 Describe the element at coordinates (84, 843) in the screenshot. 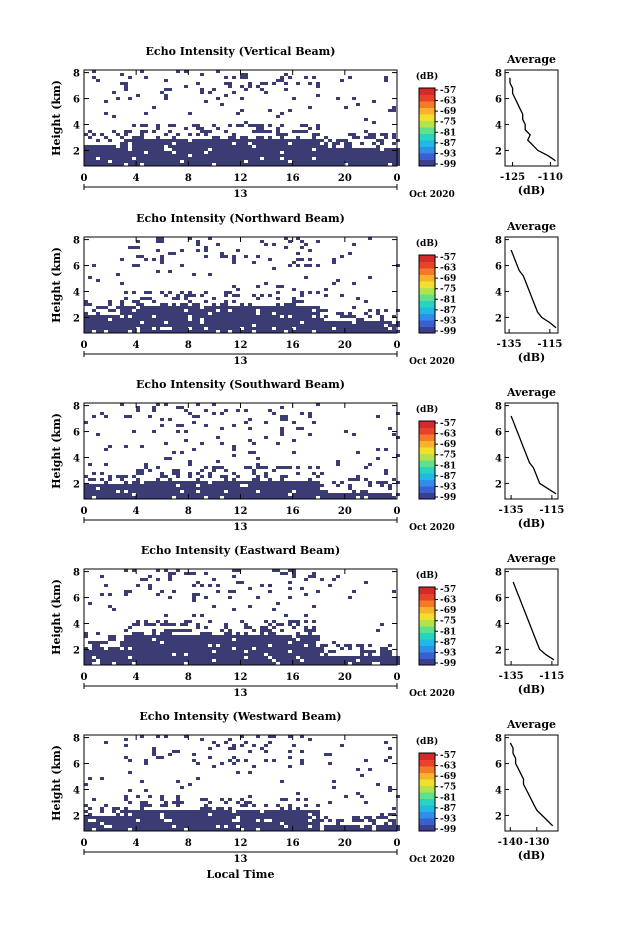

I see `x-tick-label: 0` at that location.